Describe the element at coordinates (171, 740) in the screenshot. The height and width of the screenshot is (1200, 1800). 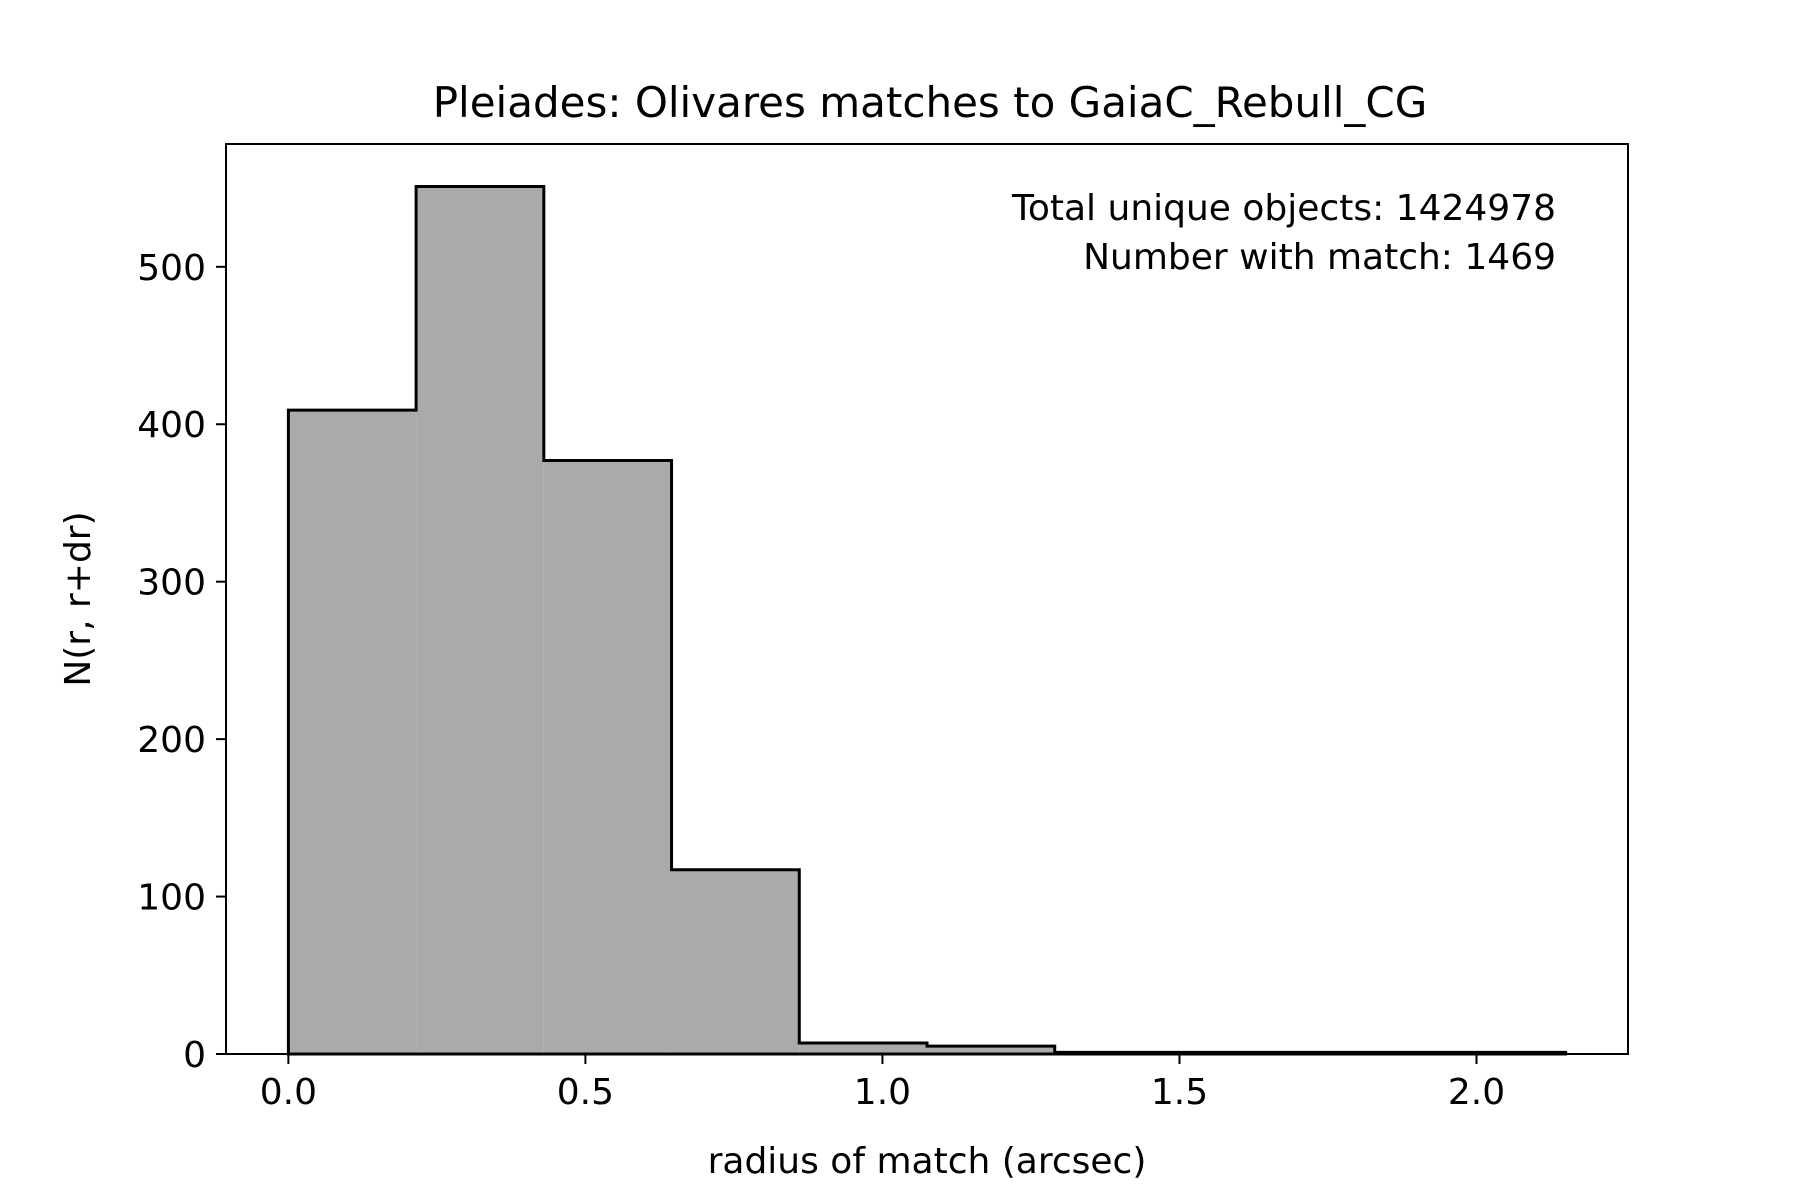
I see `y-tick-label-2: 200` at that location.